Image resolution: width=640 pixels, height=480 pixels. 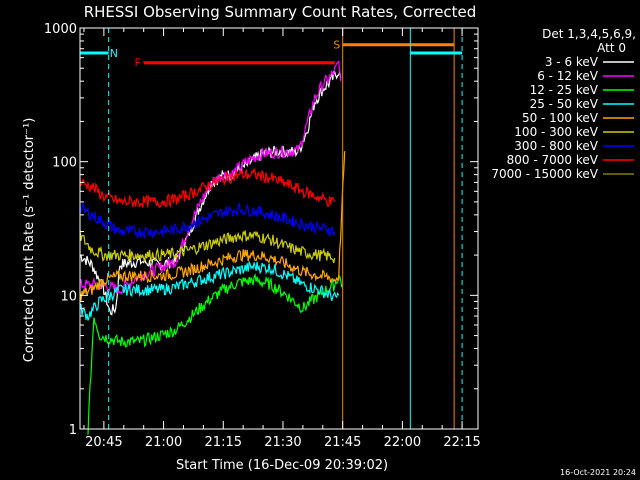 I want to click on x-tick-label: 21:00, so click(x=163, y=442).